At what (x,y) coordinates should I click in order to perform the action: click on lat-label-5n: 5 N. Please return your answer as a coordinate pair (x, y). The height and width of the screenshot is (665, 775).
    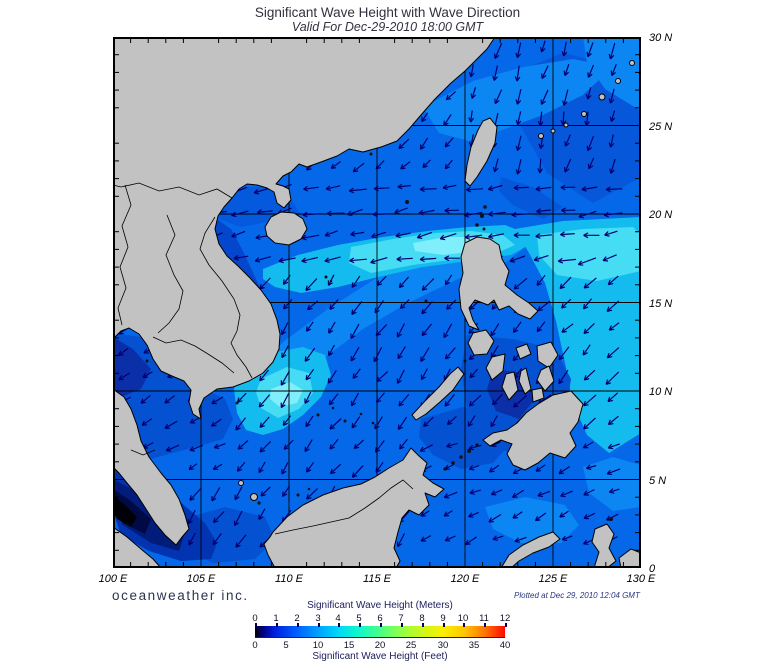
    Looking at the image, I should click on (658, 481).